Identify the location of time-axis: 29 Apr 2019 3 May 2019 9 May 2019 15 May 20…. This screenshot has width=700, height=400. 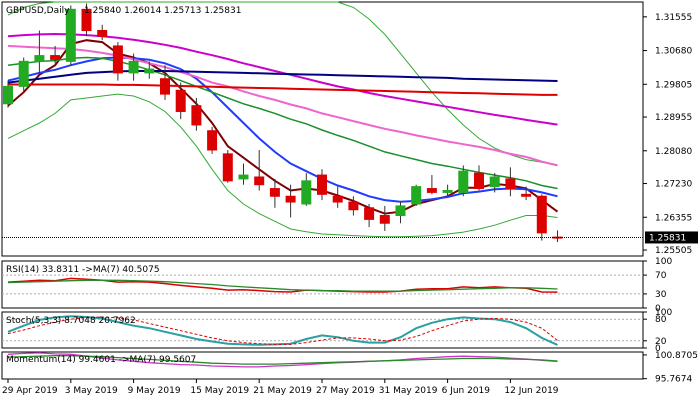
(280, 387).